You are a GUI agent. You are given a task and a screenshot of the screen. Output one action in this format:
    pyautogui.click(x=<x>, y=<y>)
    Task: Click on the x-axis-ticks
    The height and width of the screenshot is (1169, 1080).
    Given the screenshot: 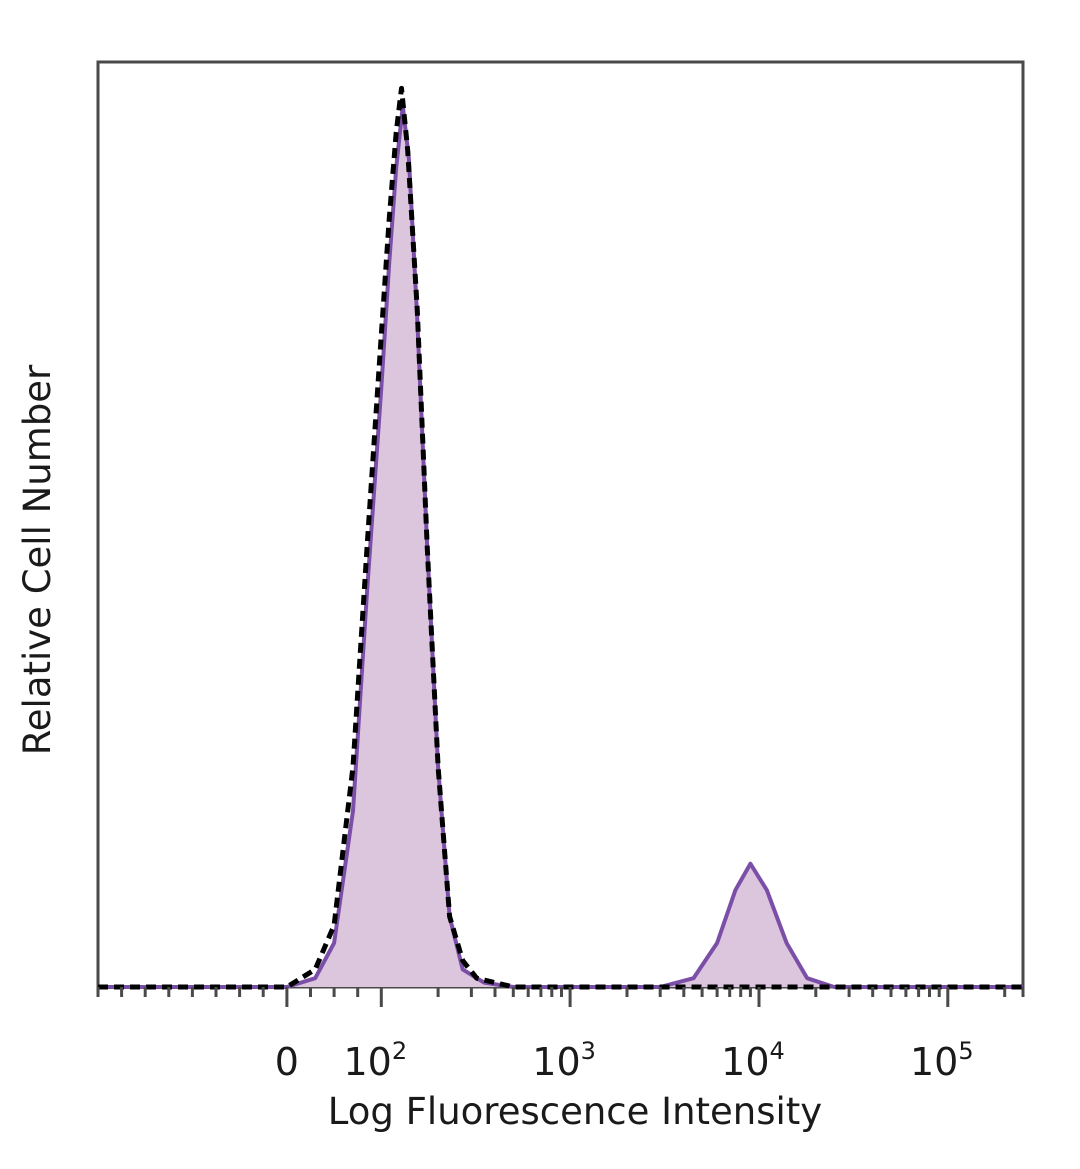 What is the action you would take?
    pyautogui.click(x=560, y=997)
    